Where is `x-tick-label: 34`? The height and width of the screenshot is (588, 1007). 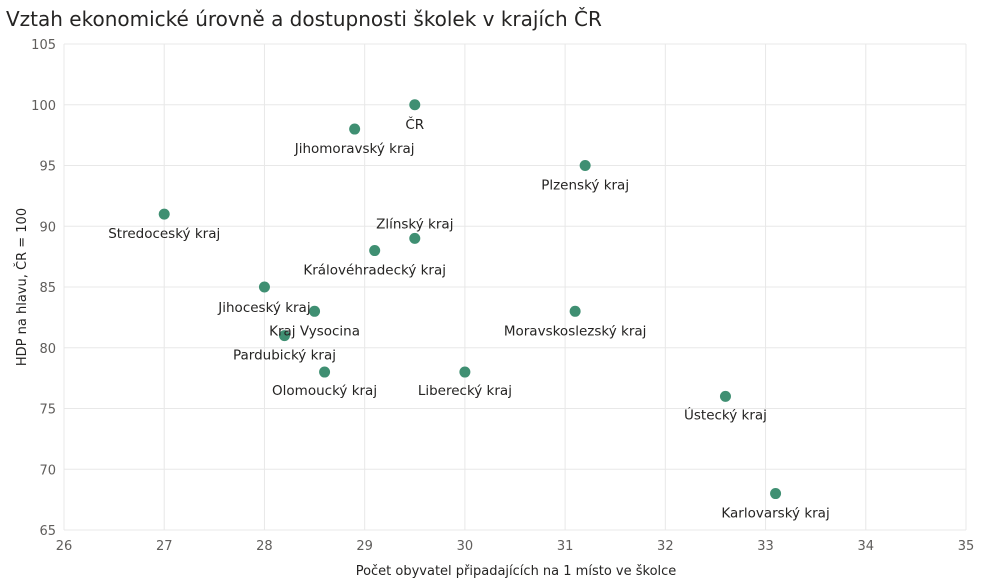 x-tick-label: 34 is located at coordinates (866, 546).